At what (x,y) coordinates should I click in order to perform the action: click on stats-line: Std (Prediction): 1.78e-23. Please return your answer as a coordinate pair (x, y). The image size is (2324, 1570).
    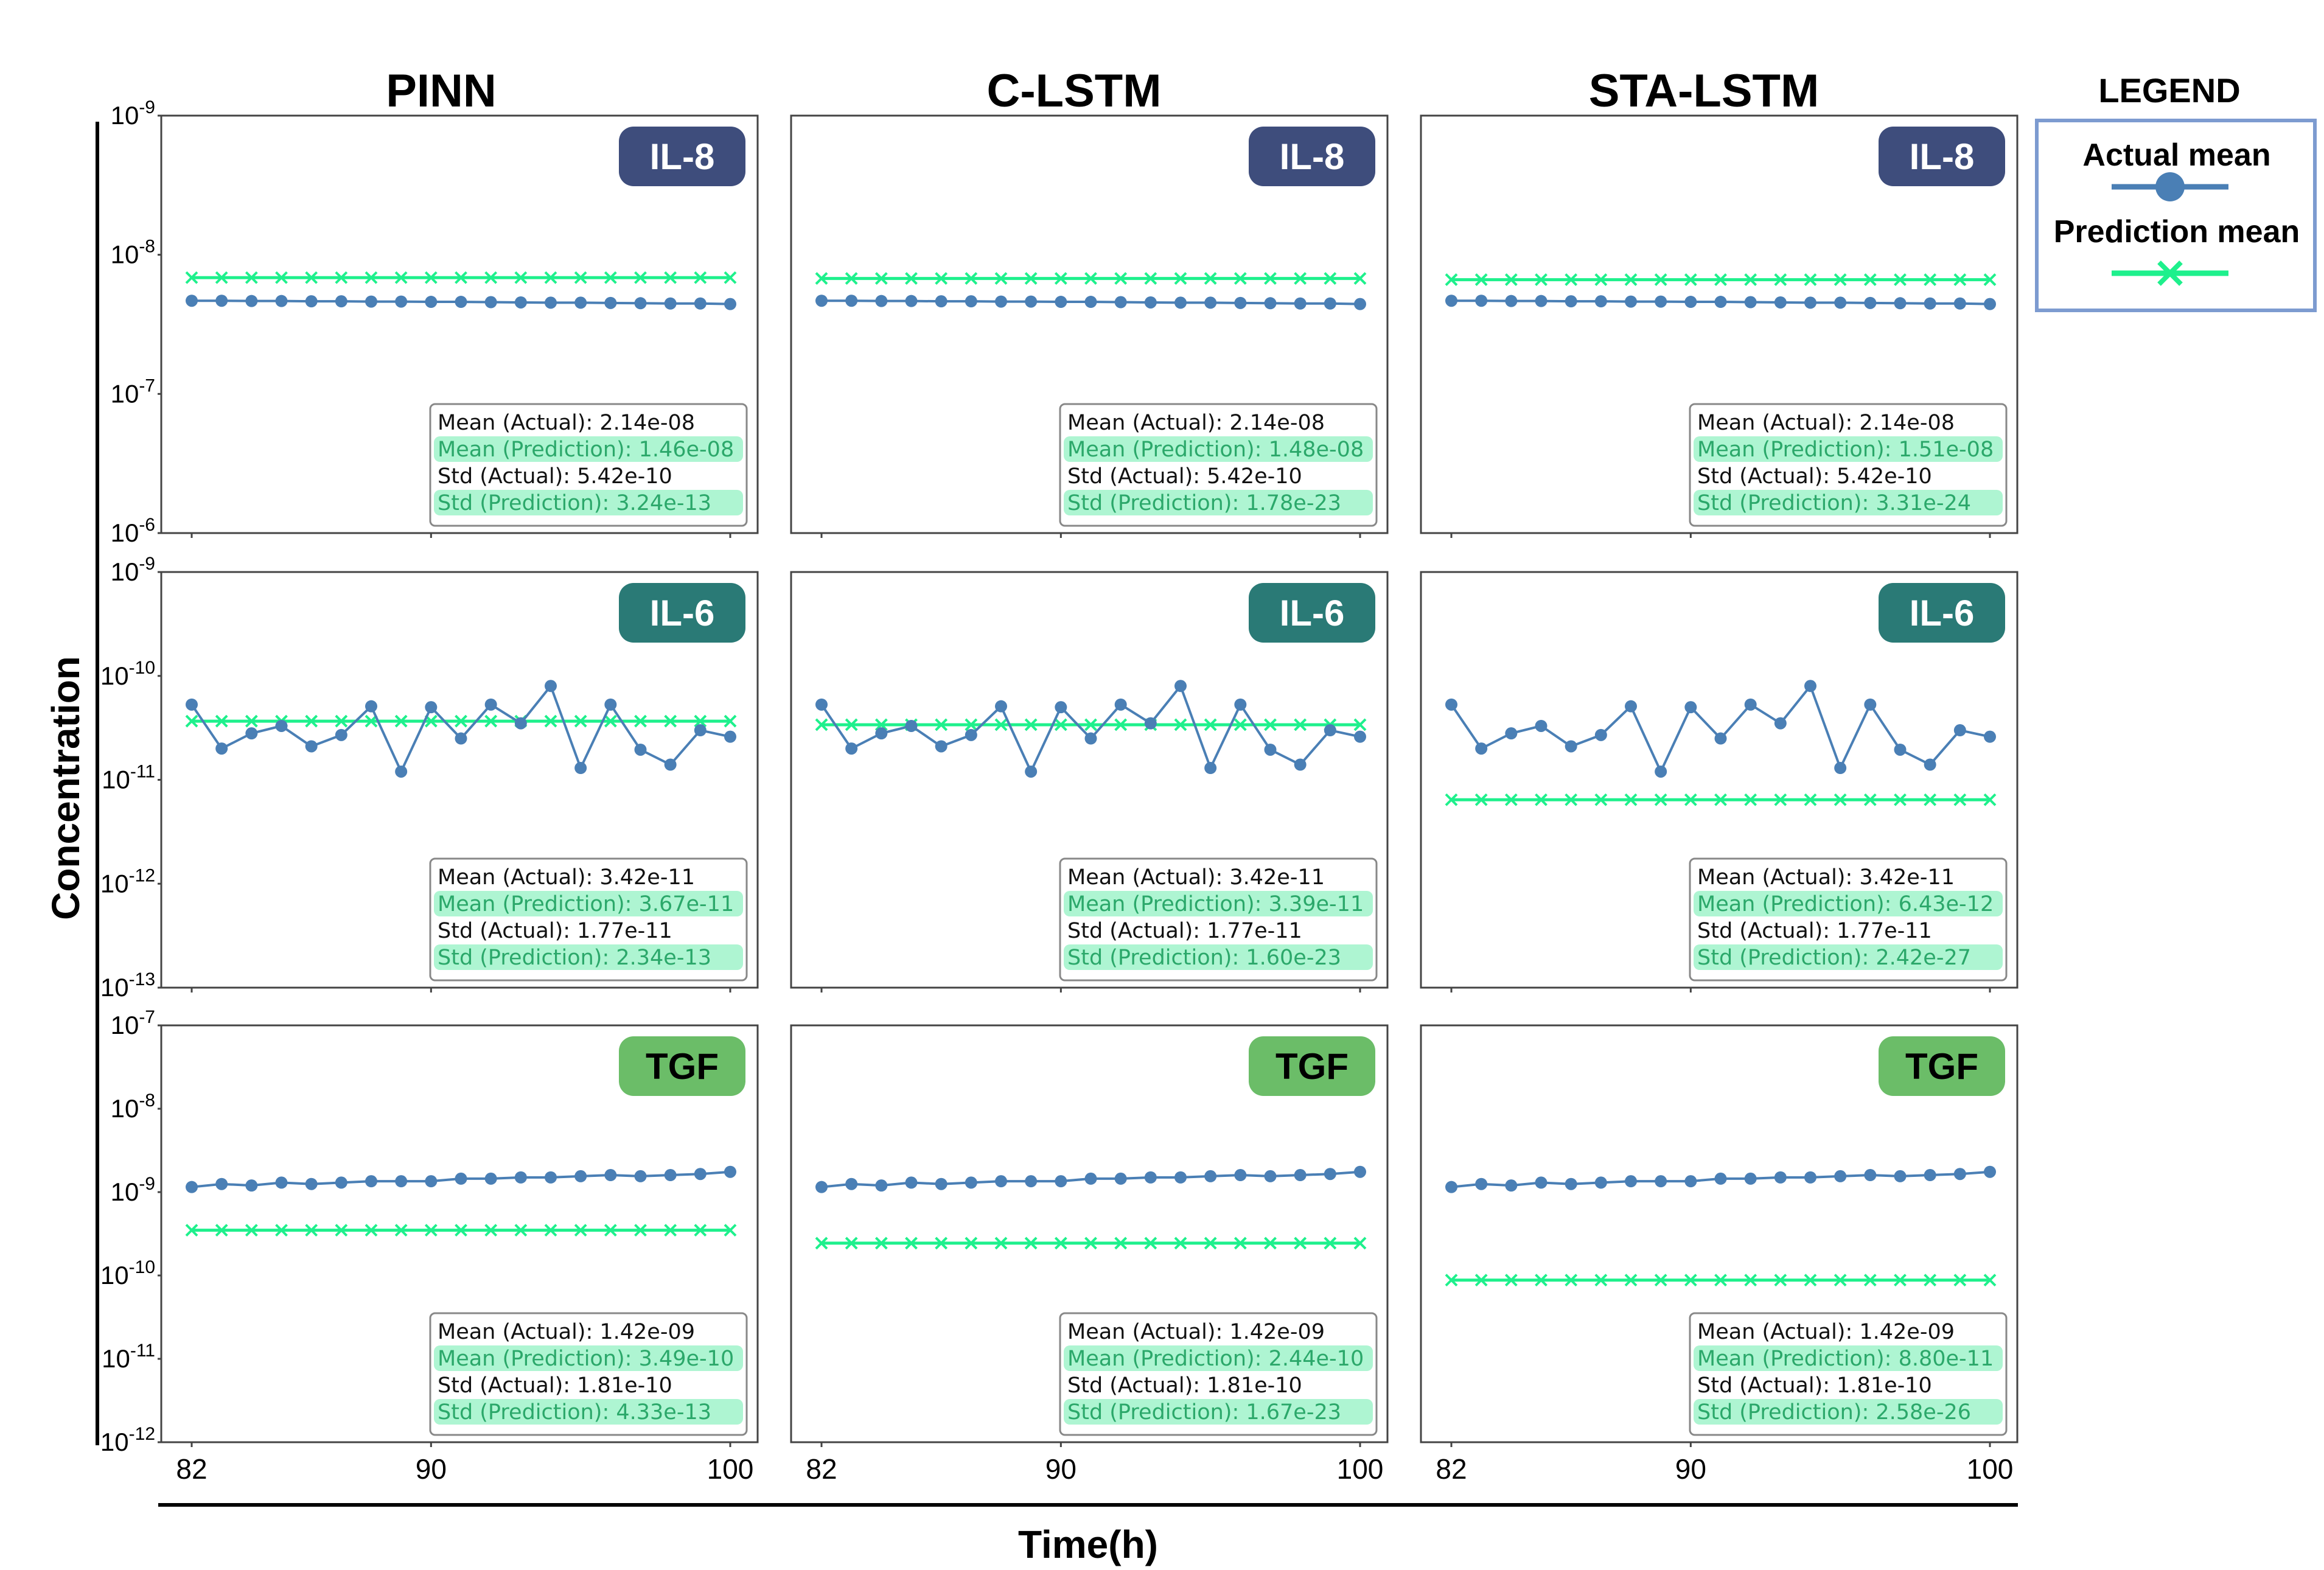
    Looking at the image, I should click on (1204, 503).